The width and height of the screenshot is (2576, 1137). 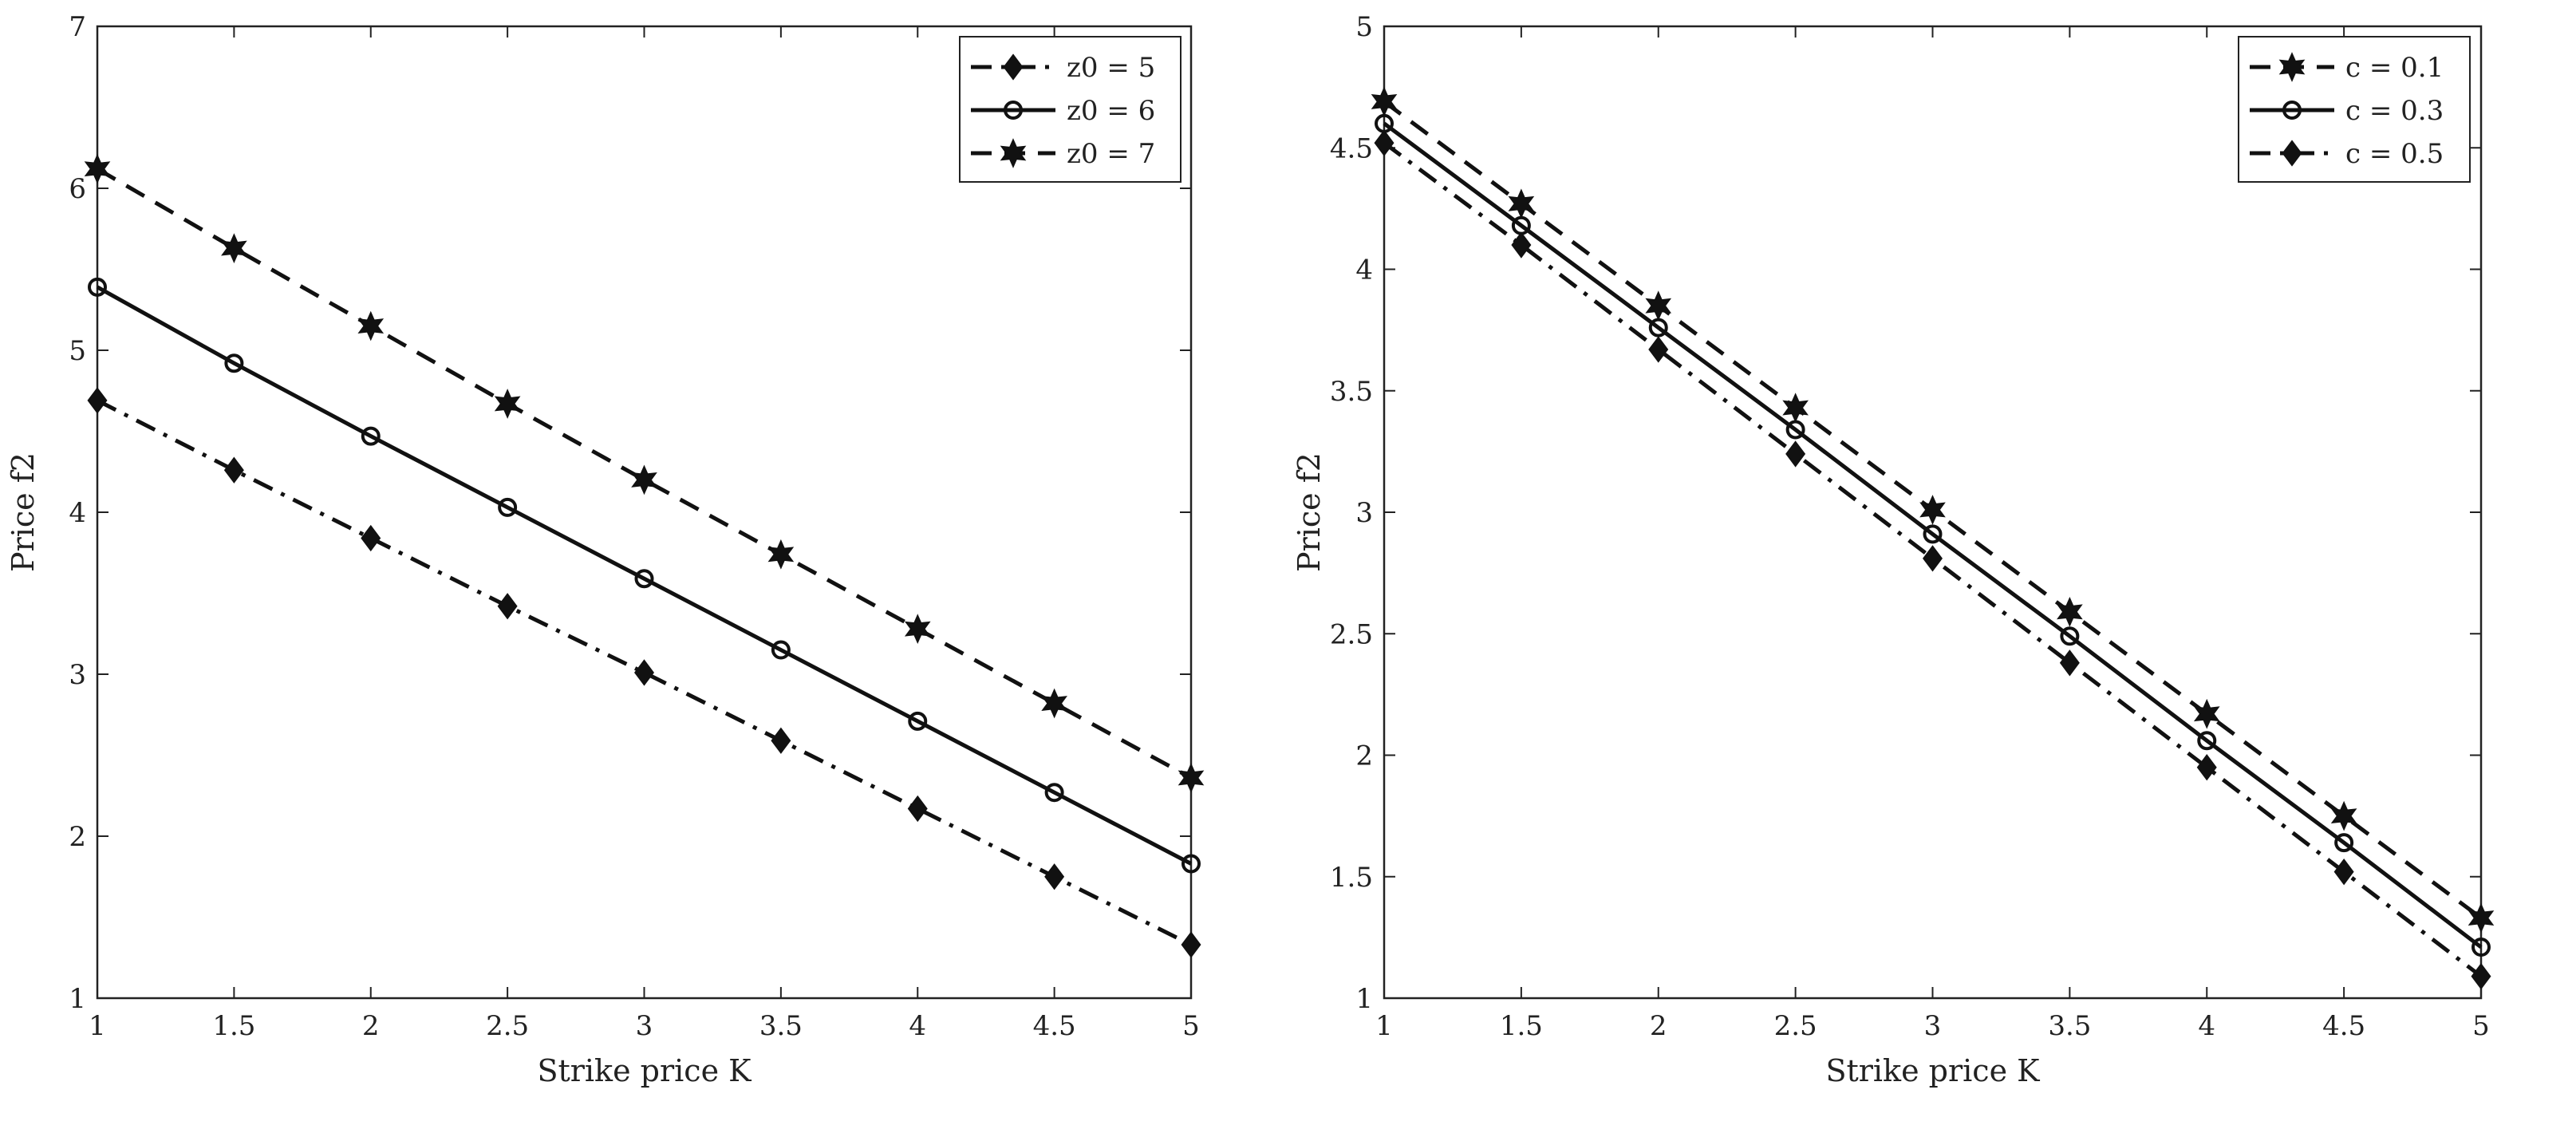 I want to click on x-tick-label: 1, so click(x=98, y=1026).